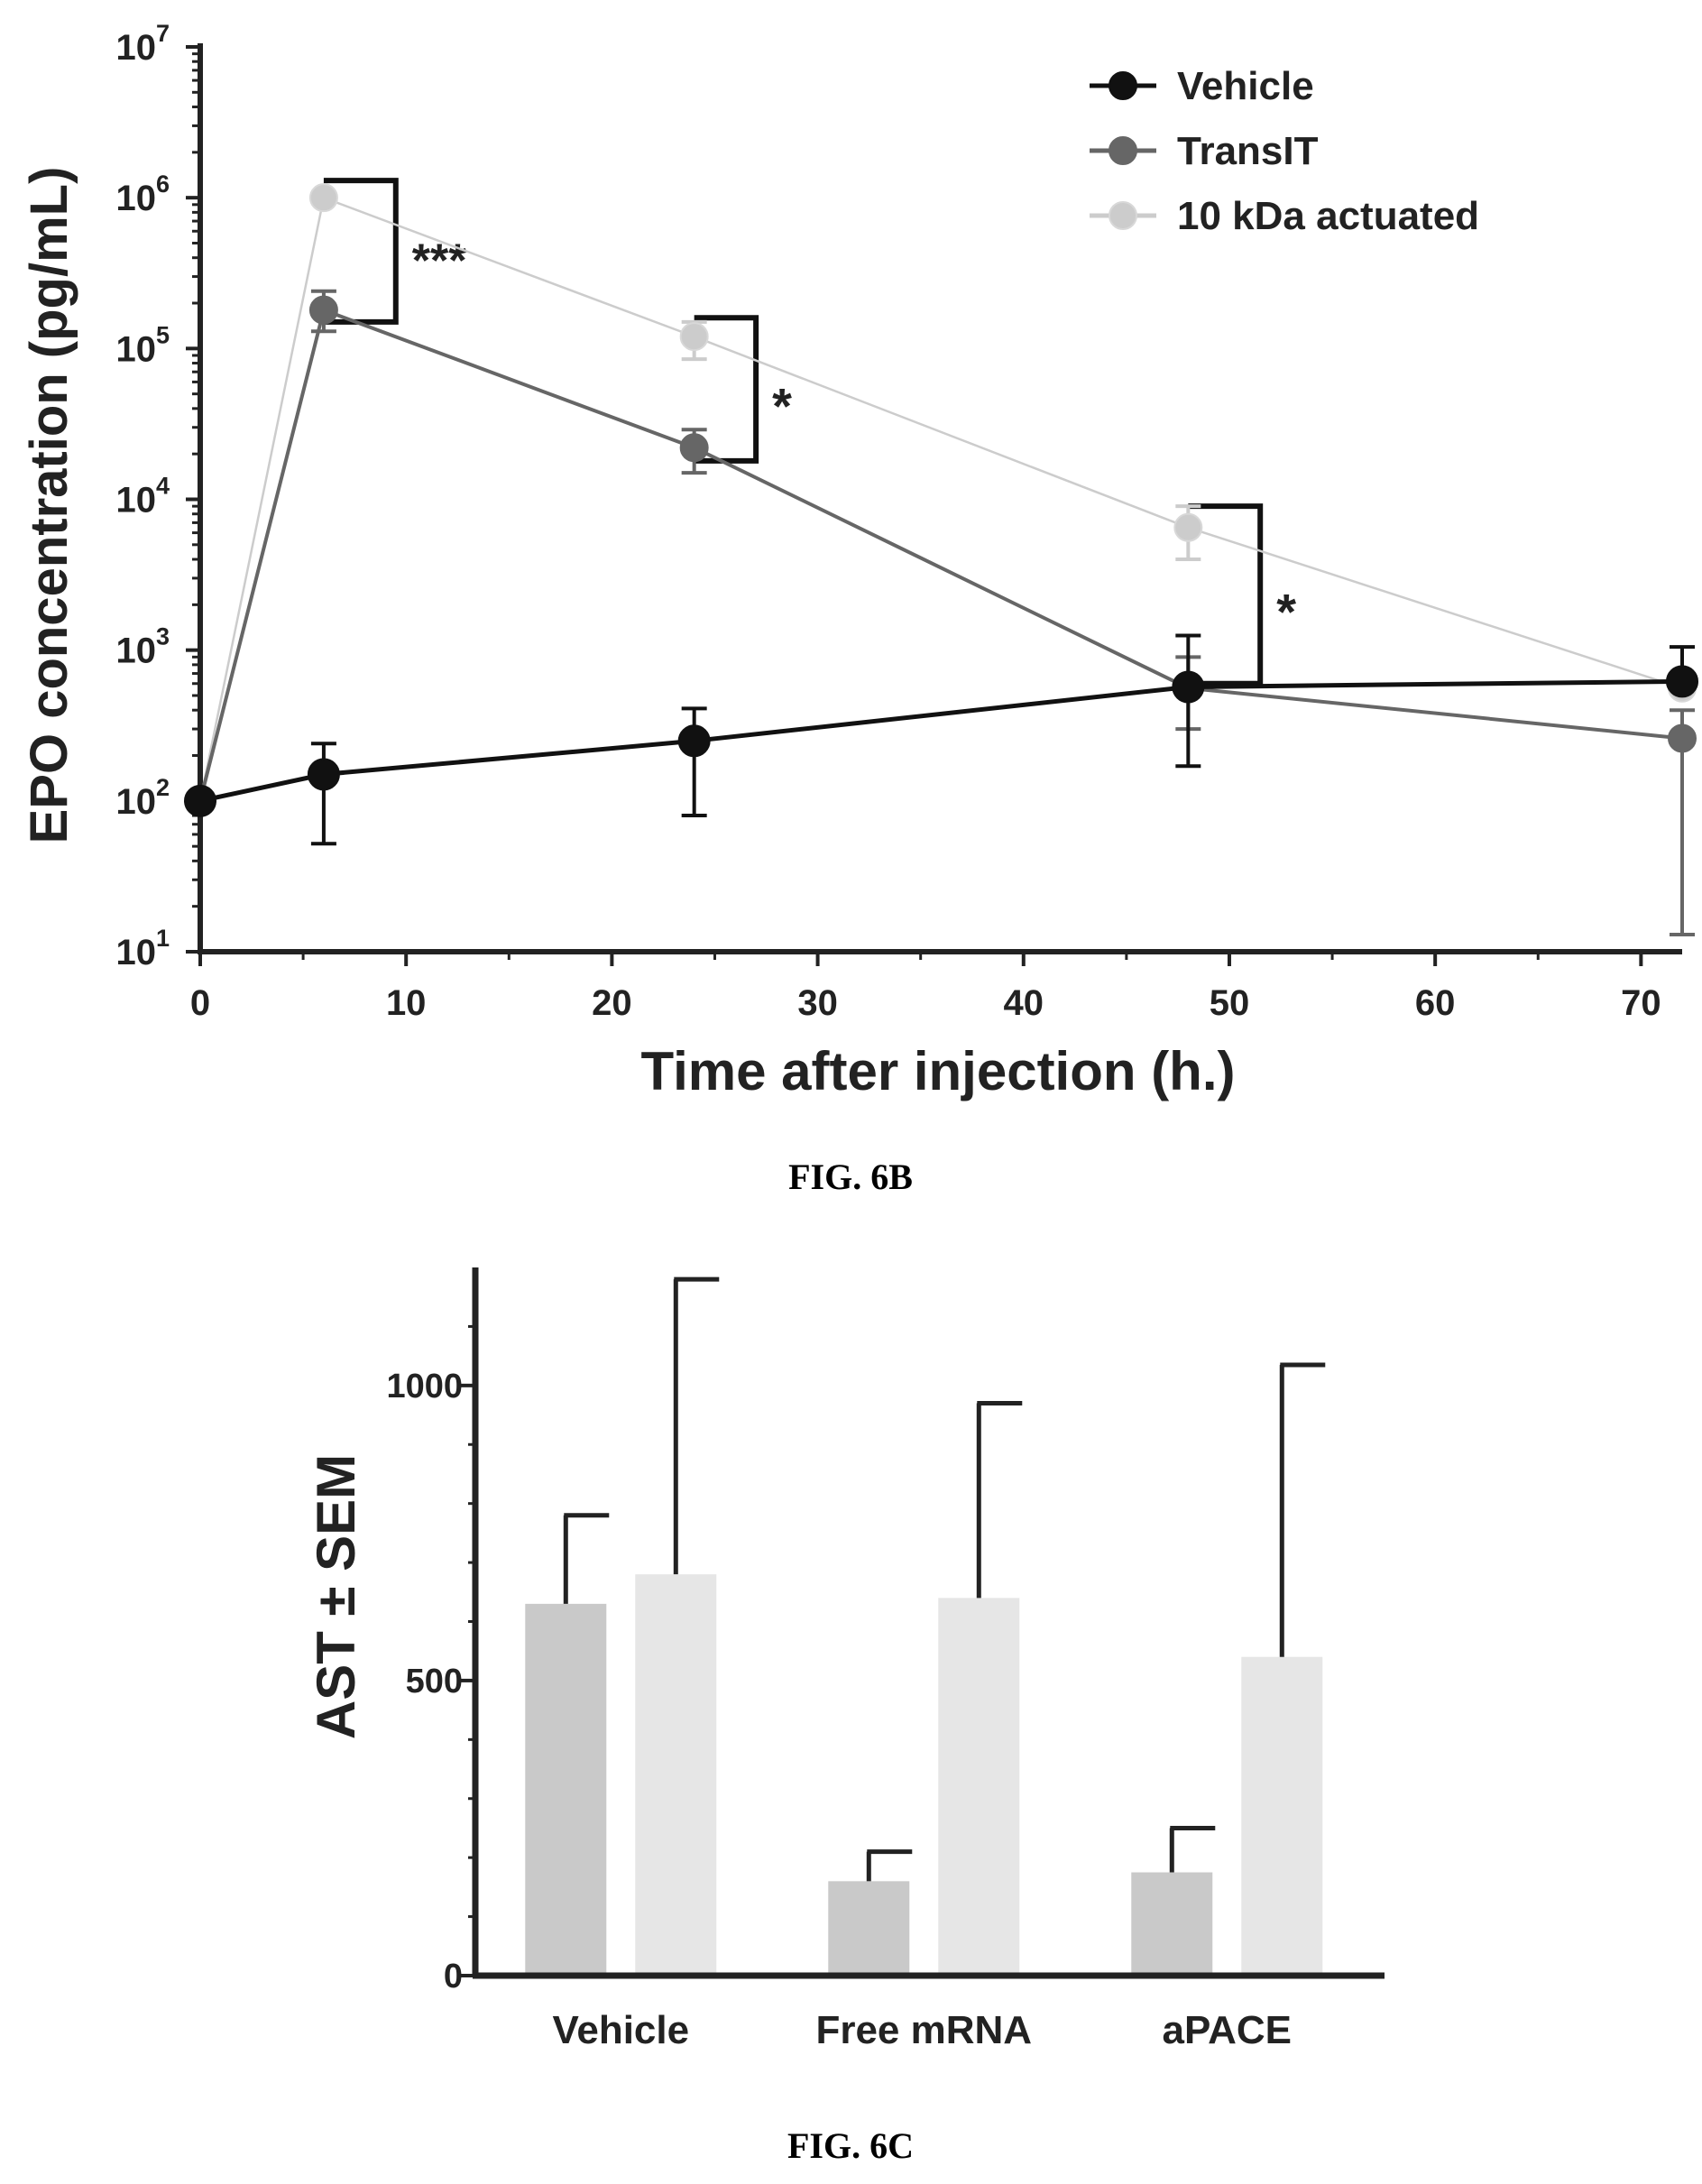 This screenshot has height=2184, width=1702. I want to click on c1-y-tick-label: 10⁷, so click(143, 44).